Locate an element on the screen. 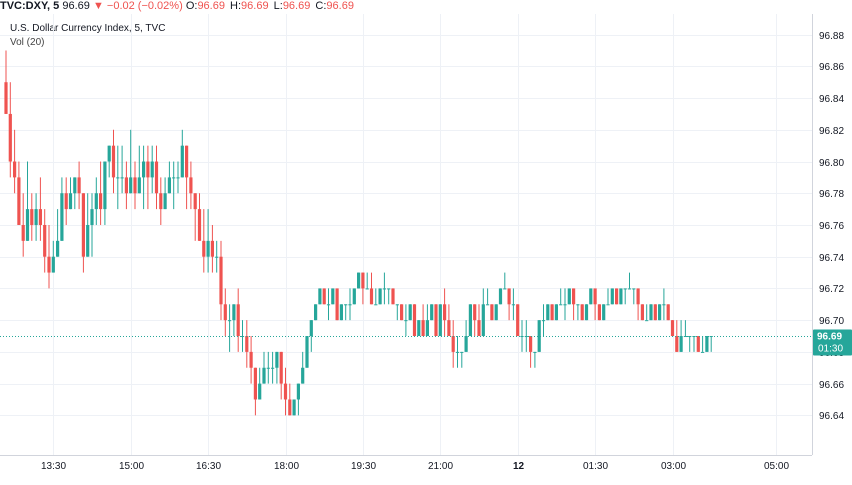 The width and height of the screenshot is (852, 485). series-title: U.S. Dollar Currency Index, 5, TVC is located at coordinates (88, 28).